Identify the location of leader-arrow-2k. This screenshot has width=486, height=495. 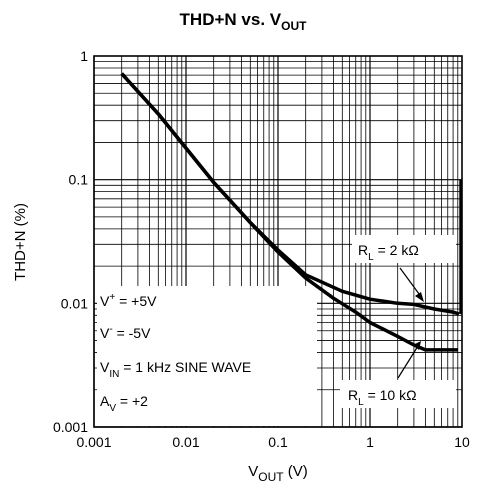
(411, 284).